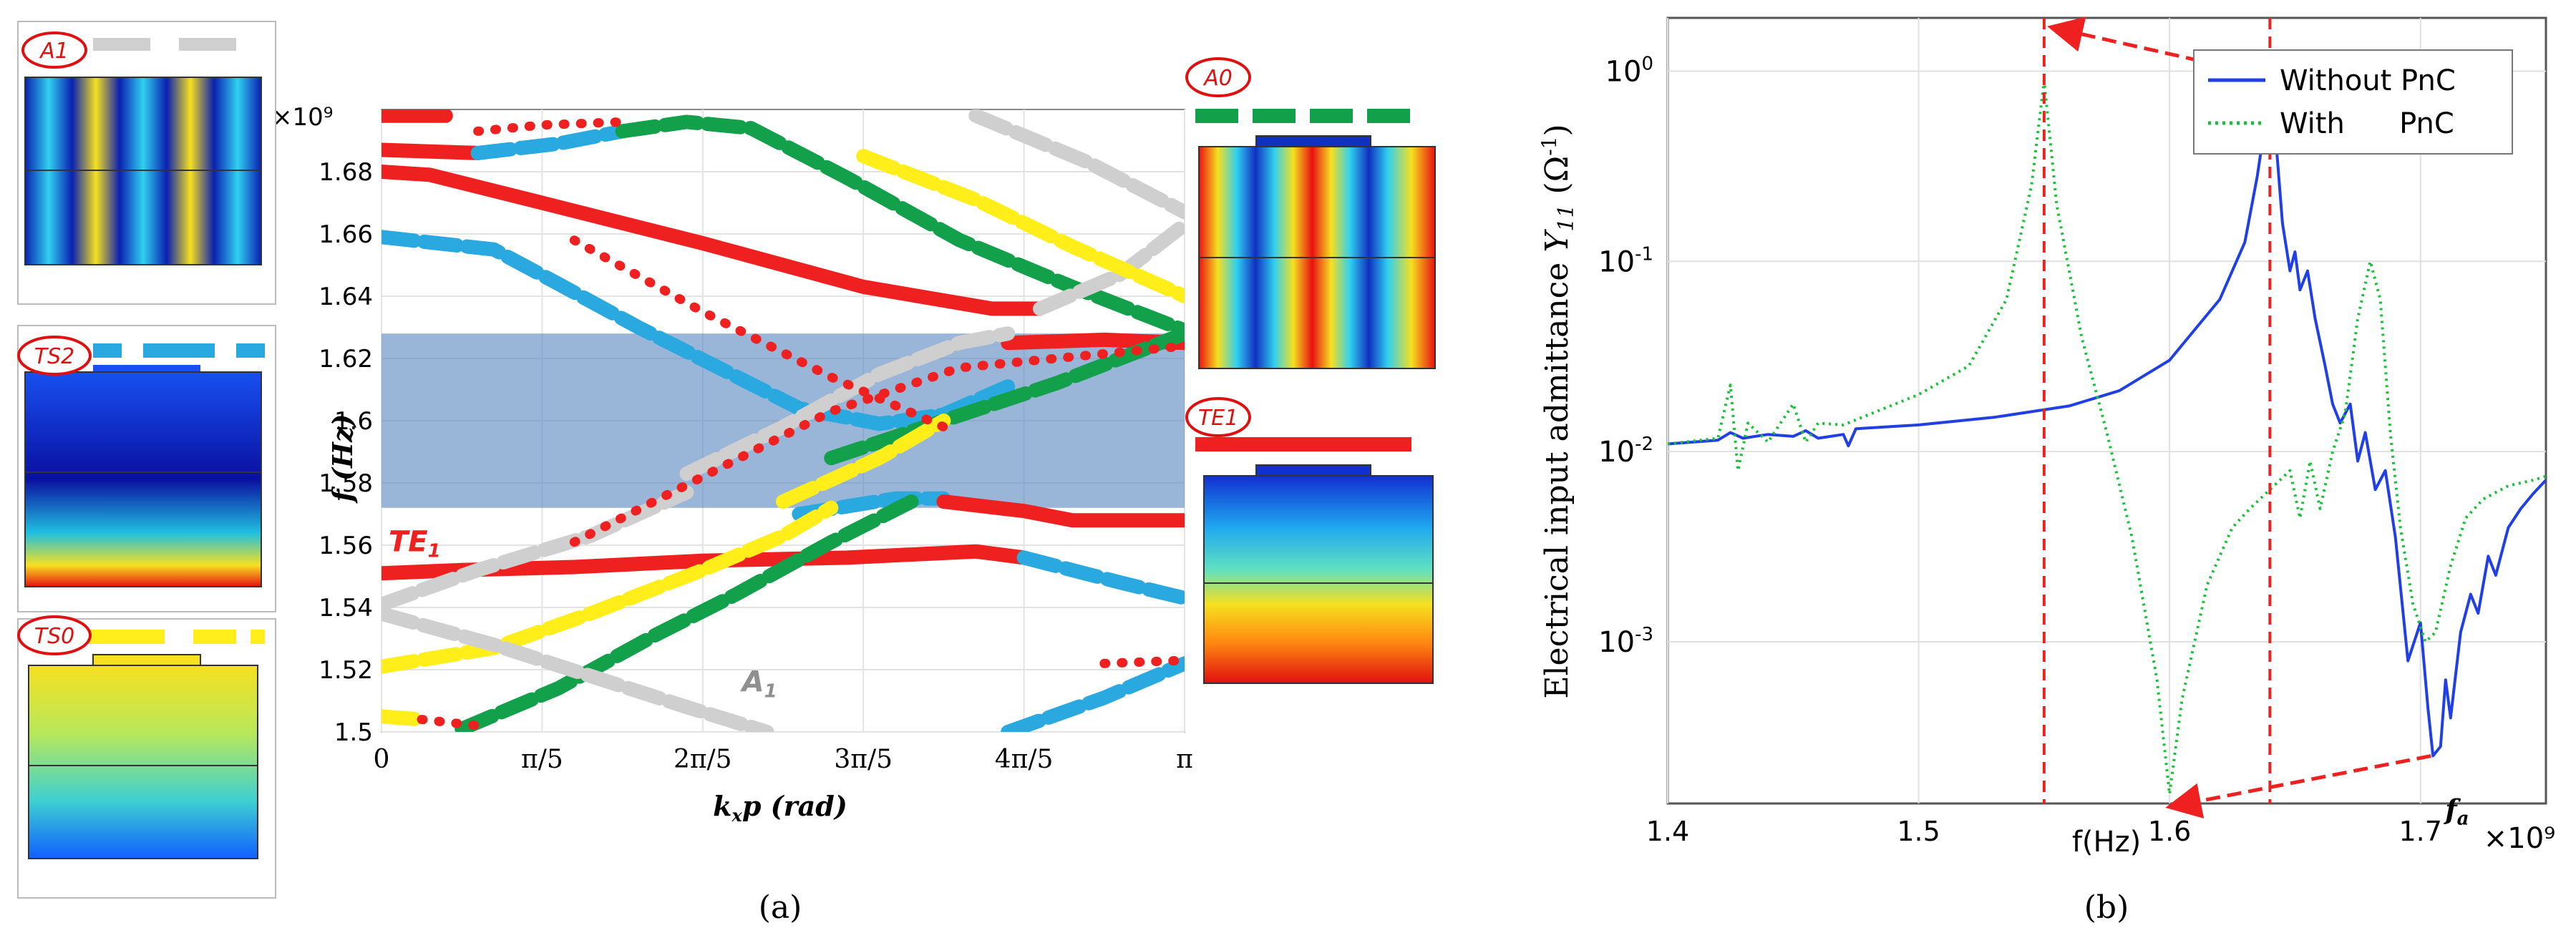 This screenshot has width=2576, height=948. I want to click on ts0-label: TS0, so click(54, 636).